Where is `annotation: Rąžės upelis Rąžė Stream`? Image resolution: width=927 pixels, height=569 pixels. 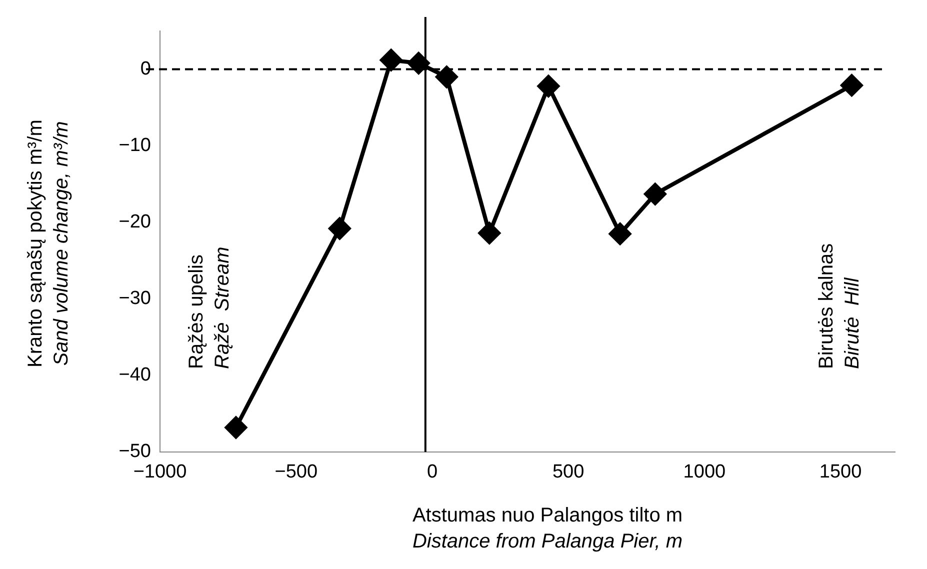
annotation: Rąžės upelis Rąžė Stream is located at coordinates (210, 307).